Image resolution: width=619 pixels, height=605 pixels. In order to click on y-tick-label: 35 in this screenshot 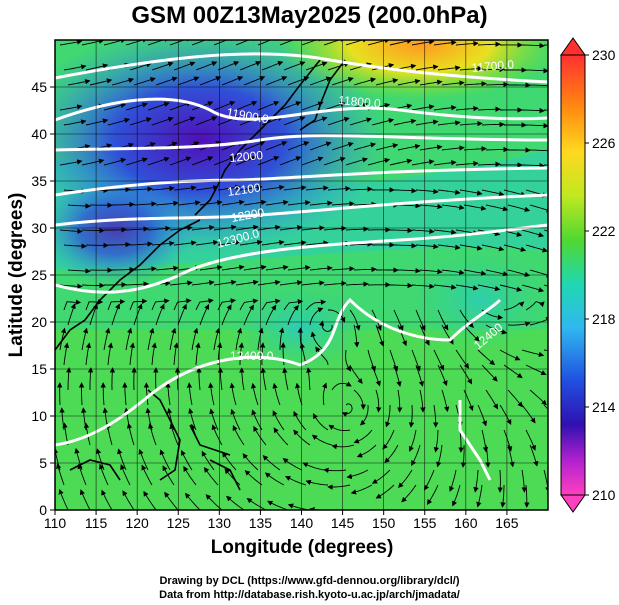, I will do `click(39, 181)`.